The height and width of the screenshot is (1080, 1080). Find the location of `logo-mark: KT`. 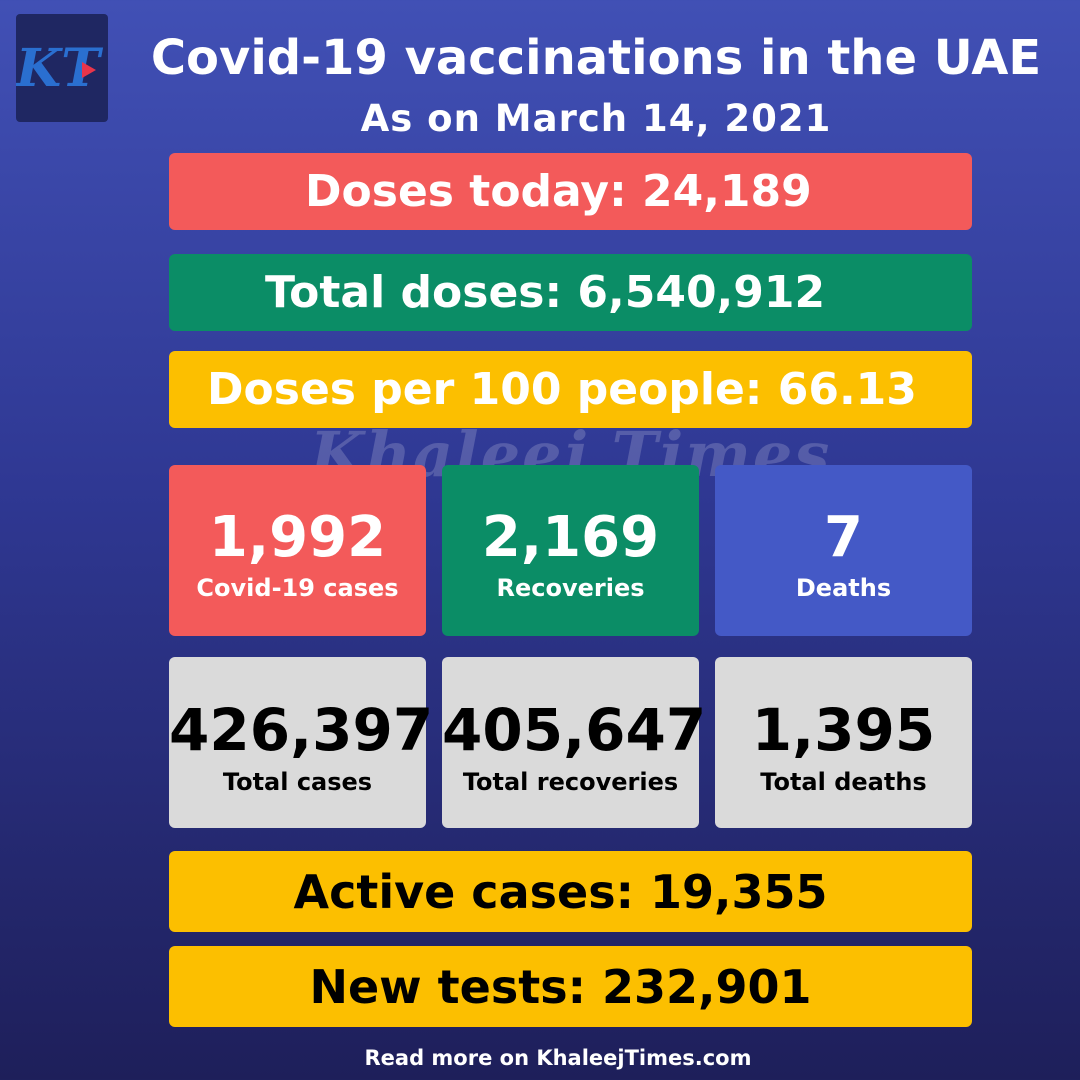

logo-mark: KT is located at coordinates (59, 68).